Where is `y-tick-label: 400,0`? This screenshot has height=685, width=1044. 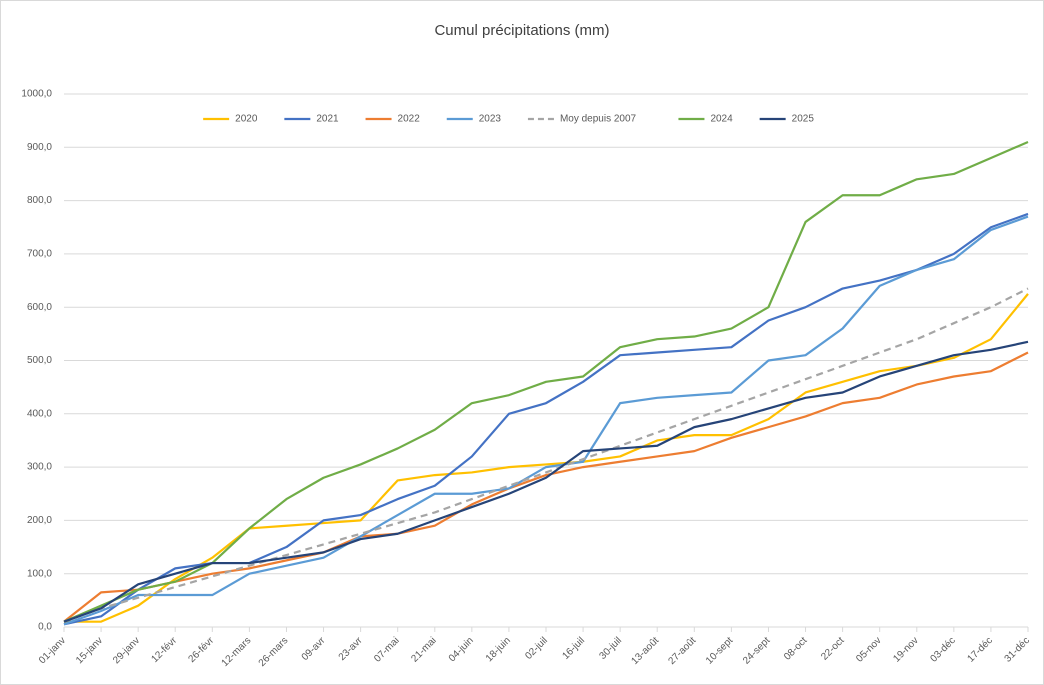
y-tick-label: 400,0 is located at coordinates (39, 413).